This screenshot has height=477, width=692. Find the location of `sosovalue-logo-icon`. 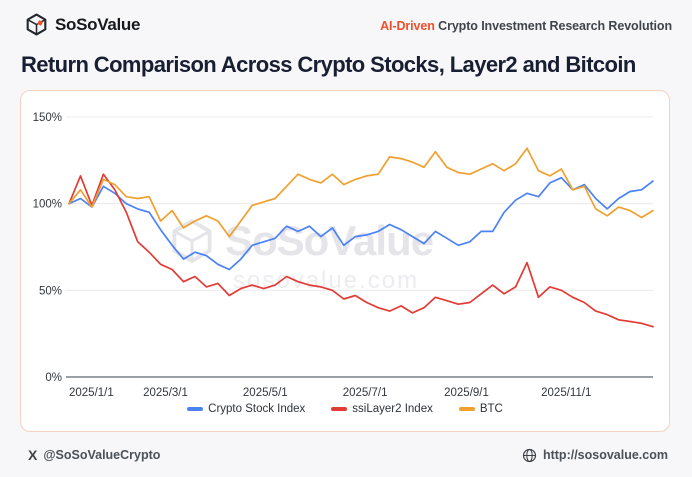

sosovalue-logo-icon is located at coordinates (36, 24).